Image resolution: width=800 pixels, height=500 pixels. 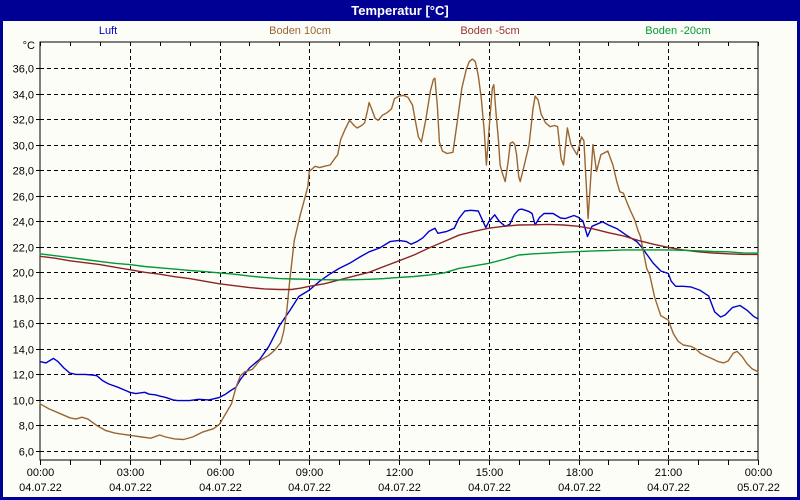 I want to click on y-tick-label: 8,0, so click(x=26, y=427).